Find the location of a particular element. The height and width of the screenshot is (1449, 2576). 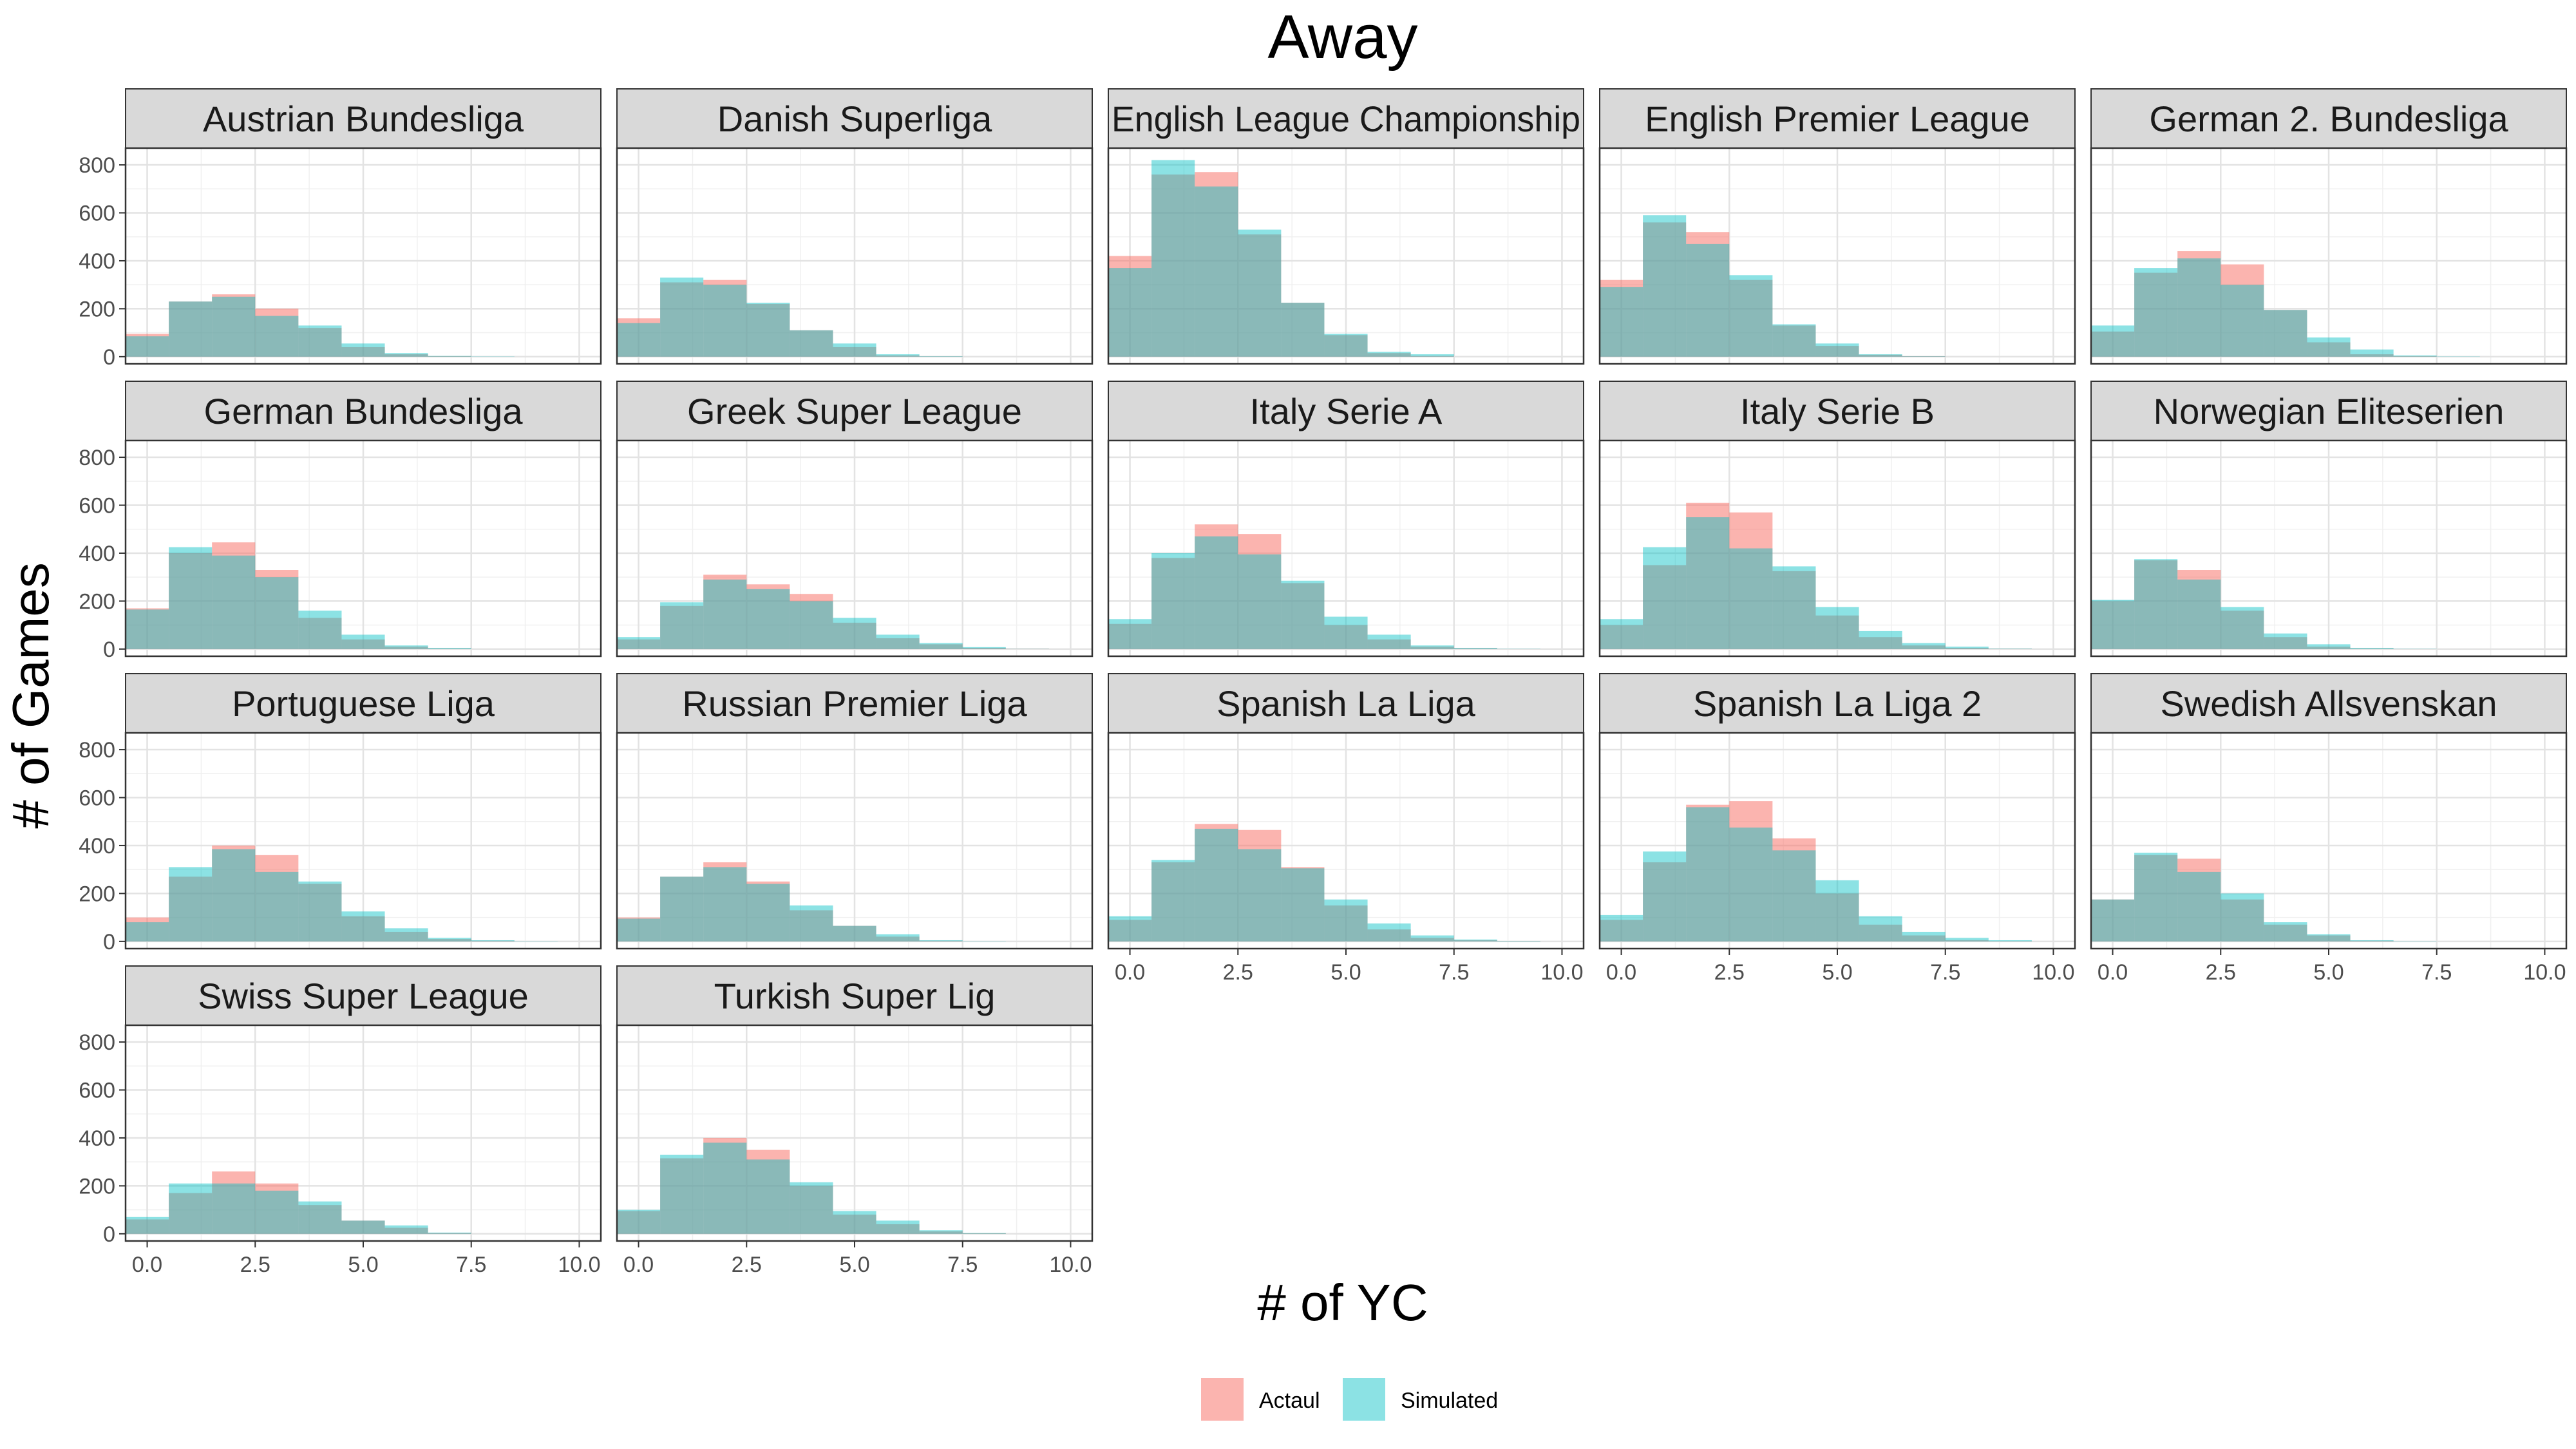

x-tick-label: 5.0 is located at coordinates (1346, 973).